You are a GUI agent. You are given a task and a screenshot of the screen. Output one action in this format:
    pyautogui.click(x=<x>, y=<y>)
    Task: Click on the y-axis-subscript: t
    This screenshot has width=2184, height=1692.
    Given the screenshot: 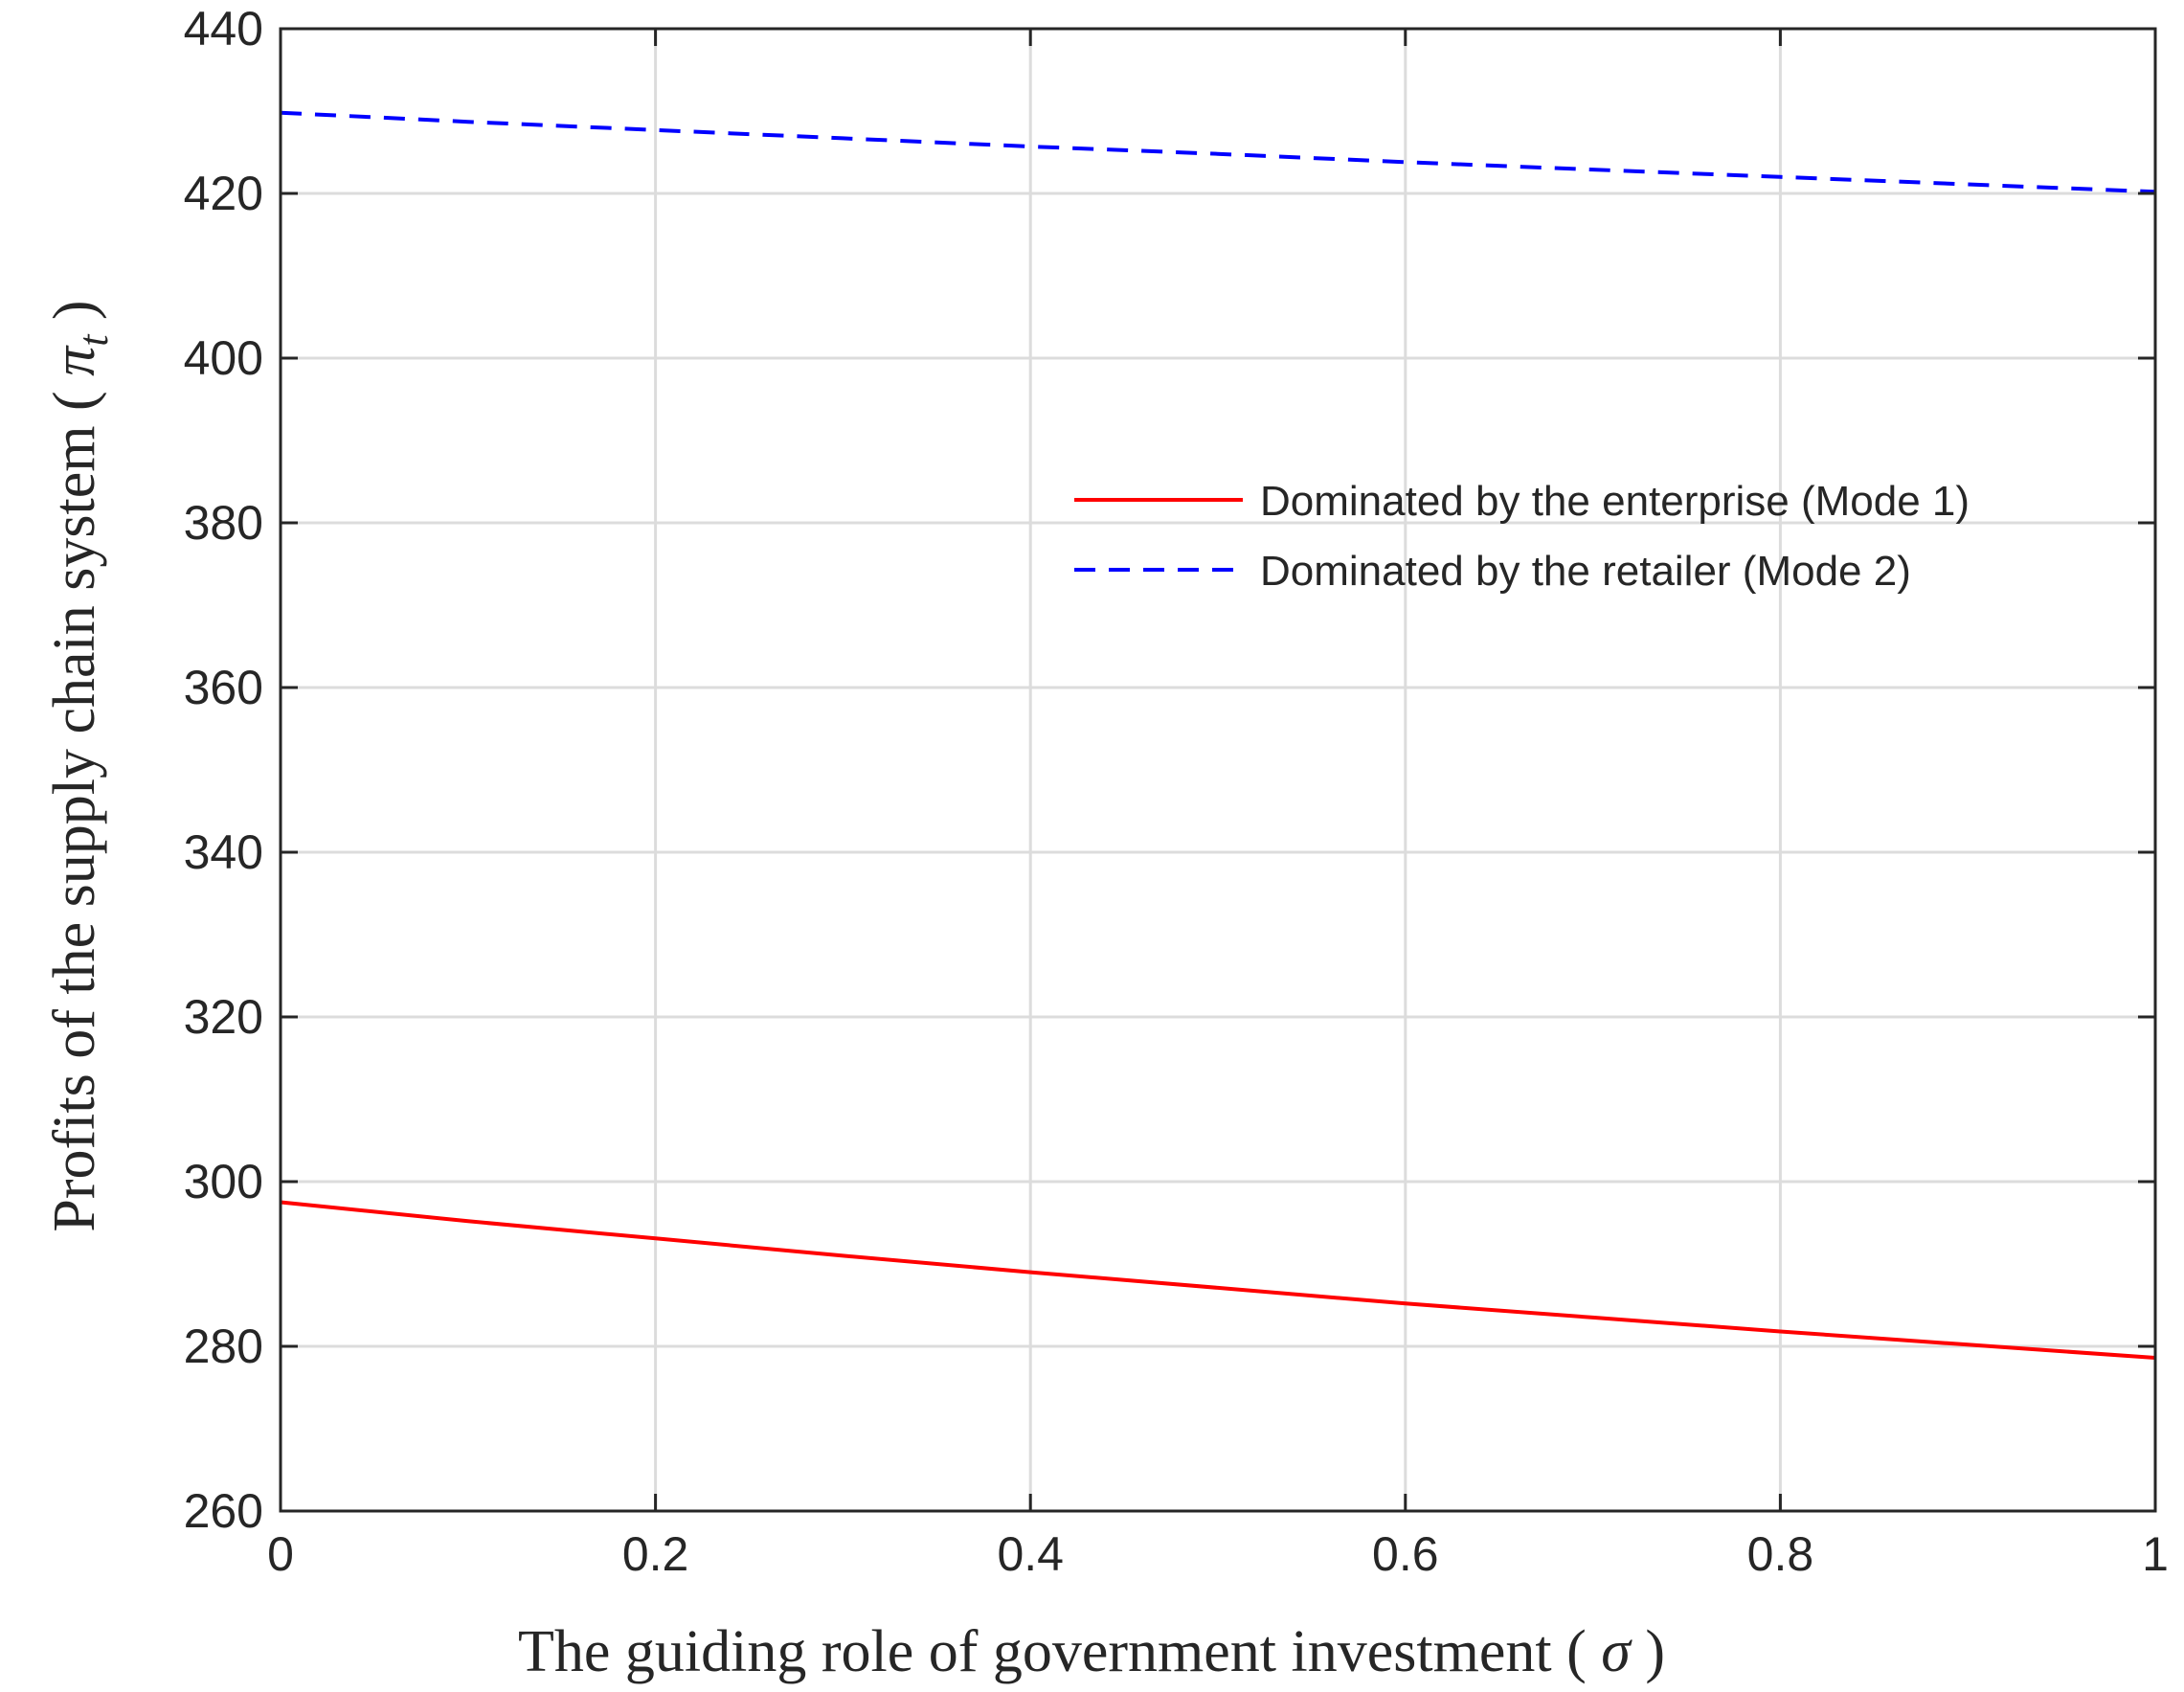 What is the action you would take?
    pyautogui.click(x=94, y=340)
    